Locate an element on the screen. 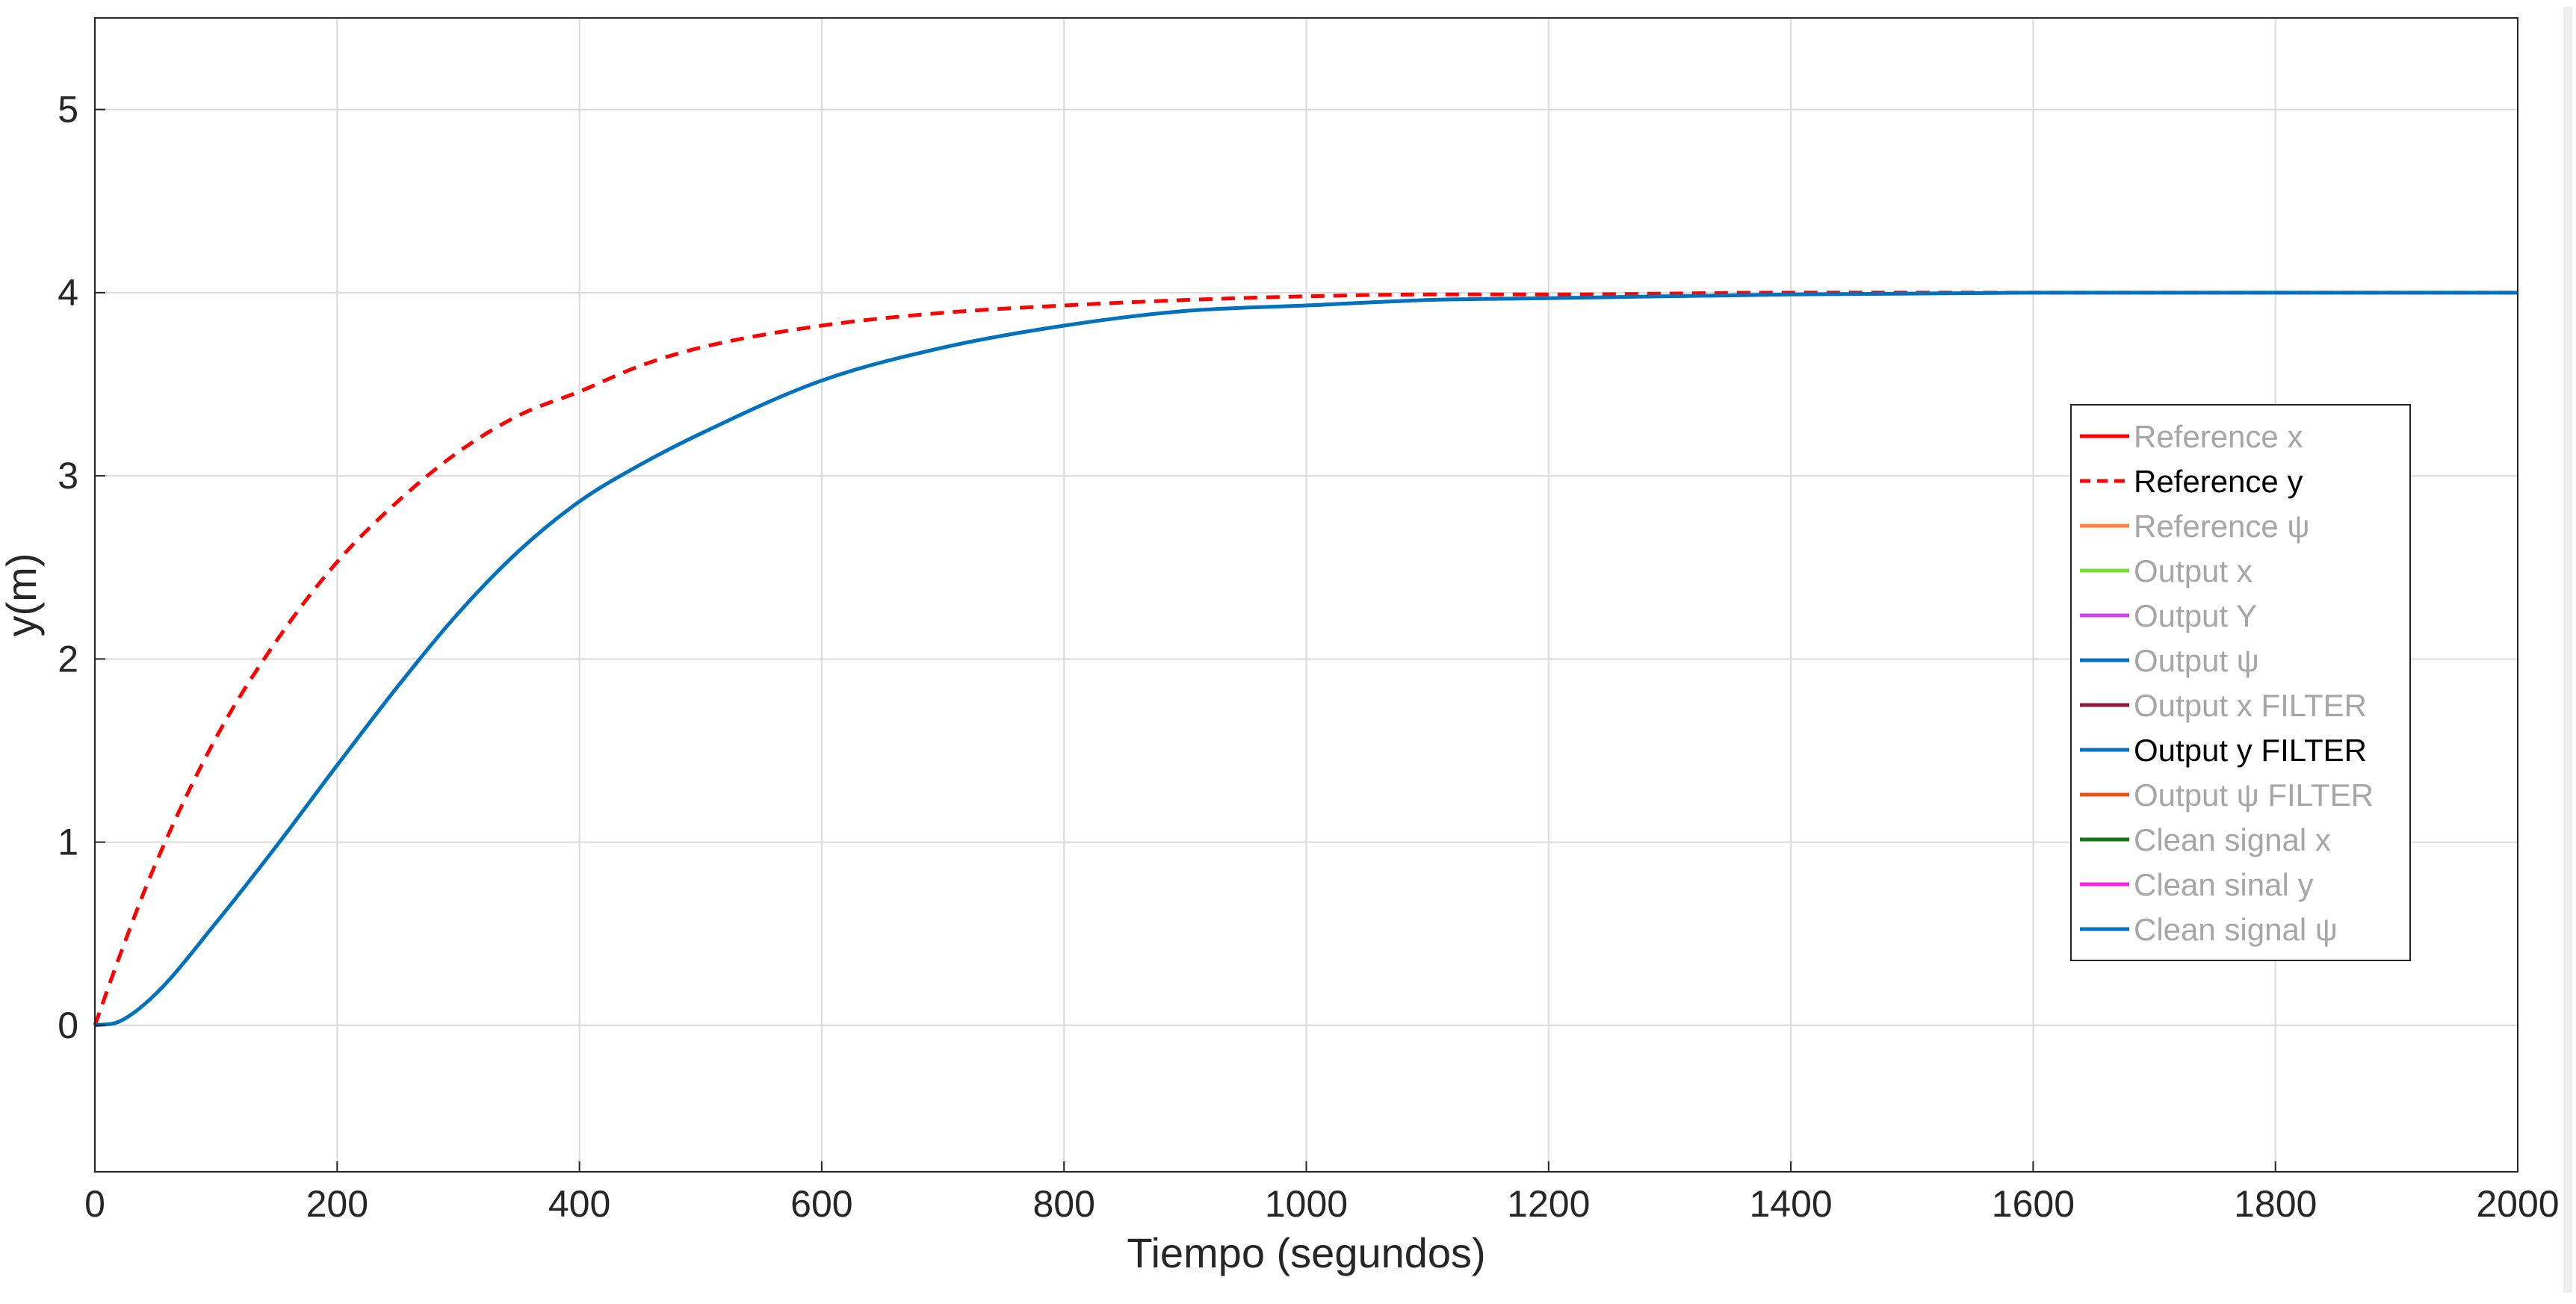 This screenshot has height=1304, width=2576. legend-entry: Output x is located at coordinates (2166, 571).